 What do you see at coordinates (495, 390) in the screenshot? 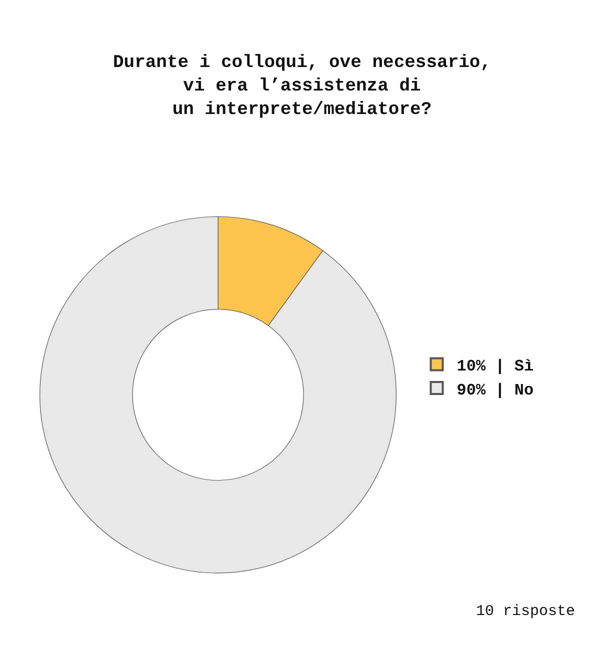
I see `legend-label: 90% | No` at bounding box center [495, 390].